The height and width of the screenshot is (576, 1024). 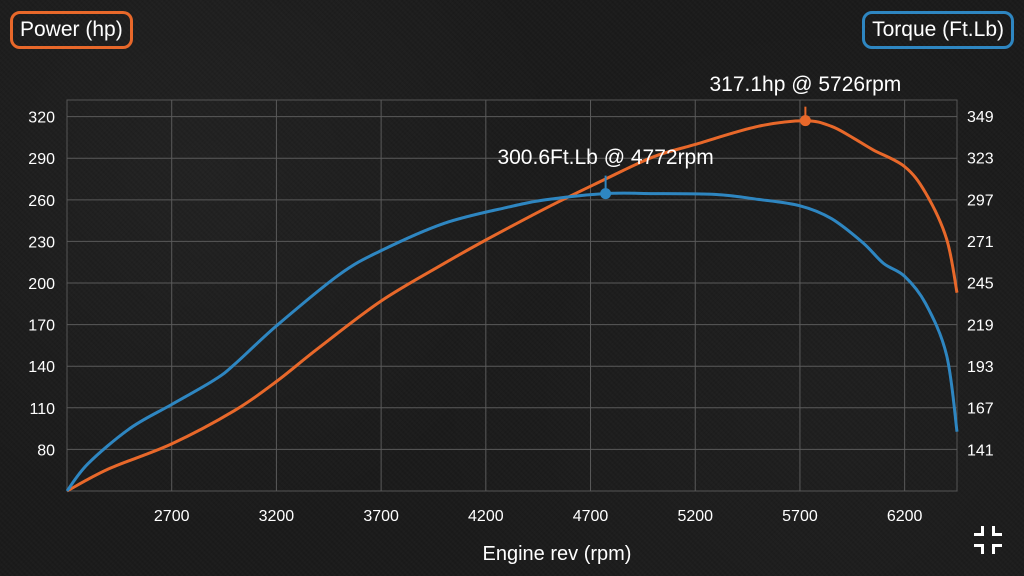 What do you see at coordinates (41, 242) in the screenshot?
I see `left-y-tick-label: 230` at bounding box center [41, 242].